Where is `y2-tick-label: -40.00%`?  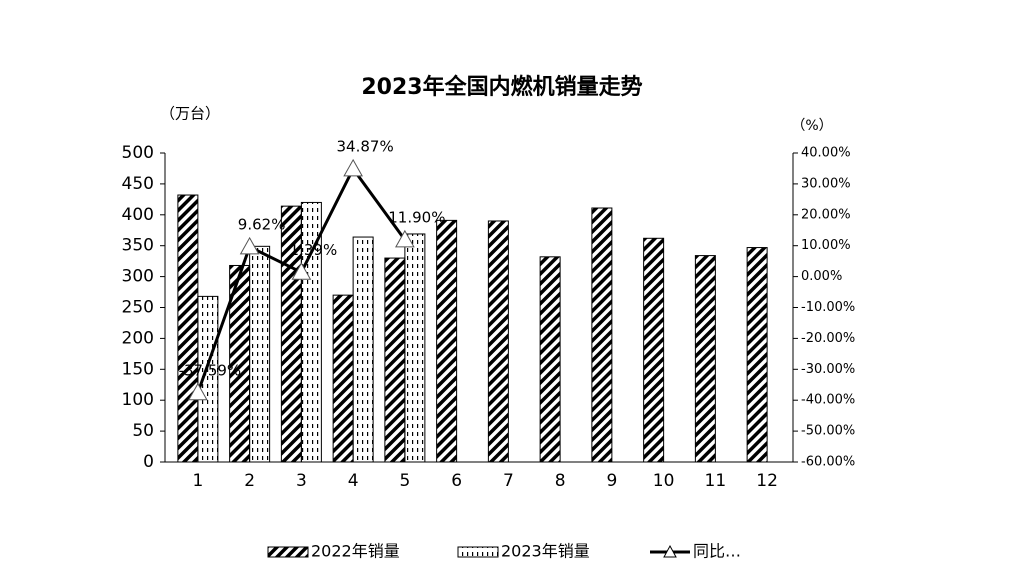 y2-tick-label: -40.00% is located at coordinates (828, 400).